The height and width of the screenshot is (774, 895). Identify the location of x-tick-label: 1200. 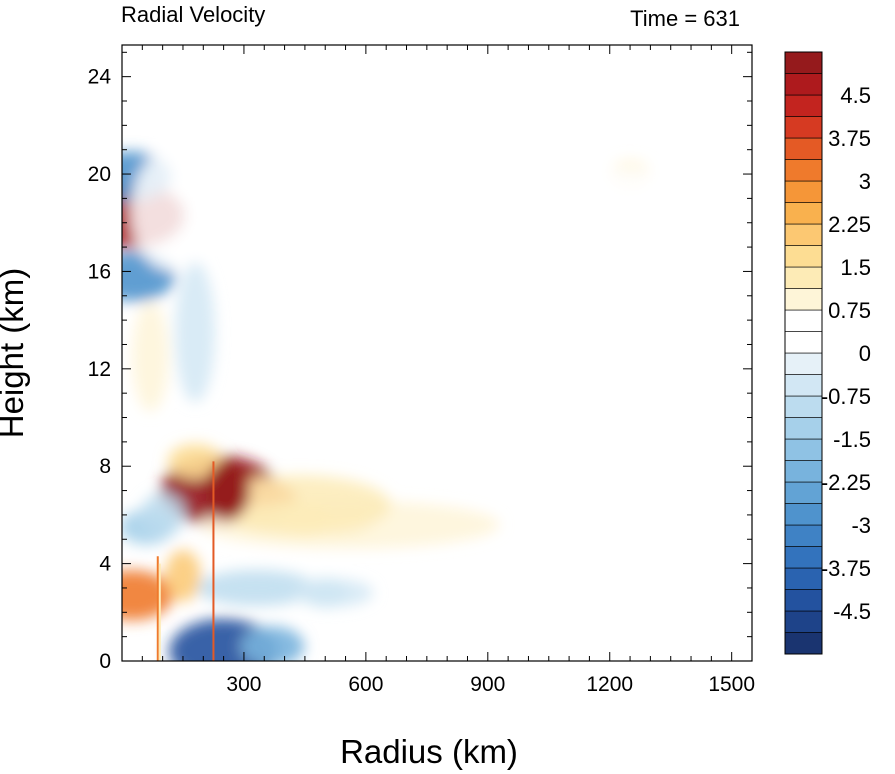
(609, 684).